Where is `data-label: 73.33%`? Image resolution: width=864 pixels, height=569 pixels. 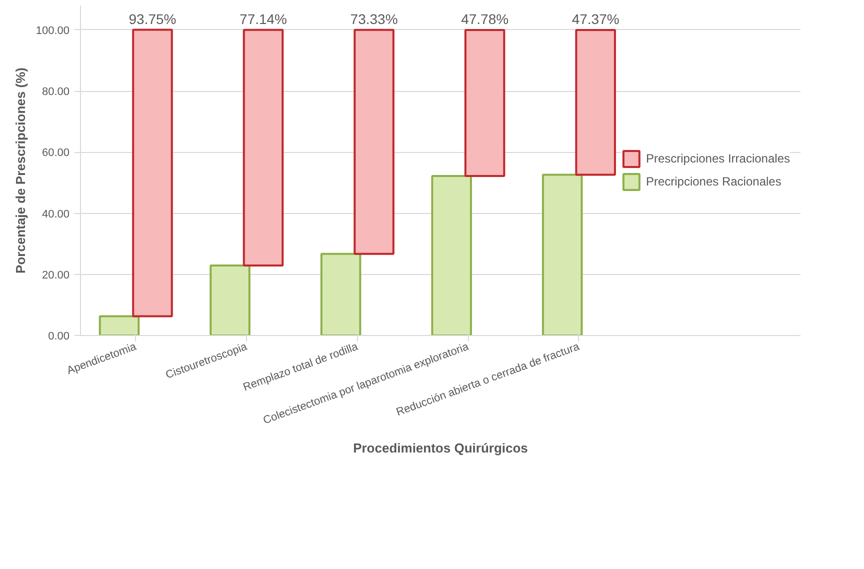 data-label: 73.33% is located at coordinates (374, 18).